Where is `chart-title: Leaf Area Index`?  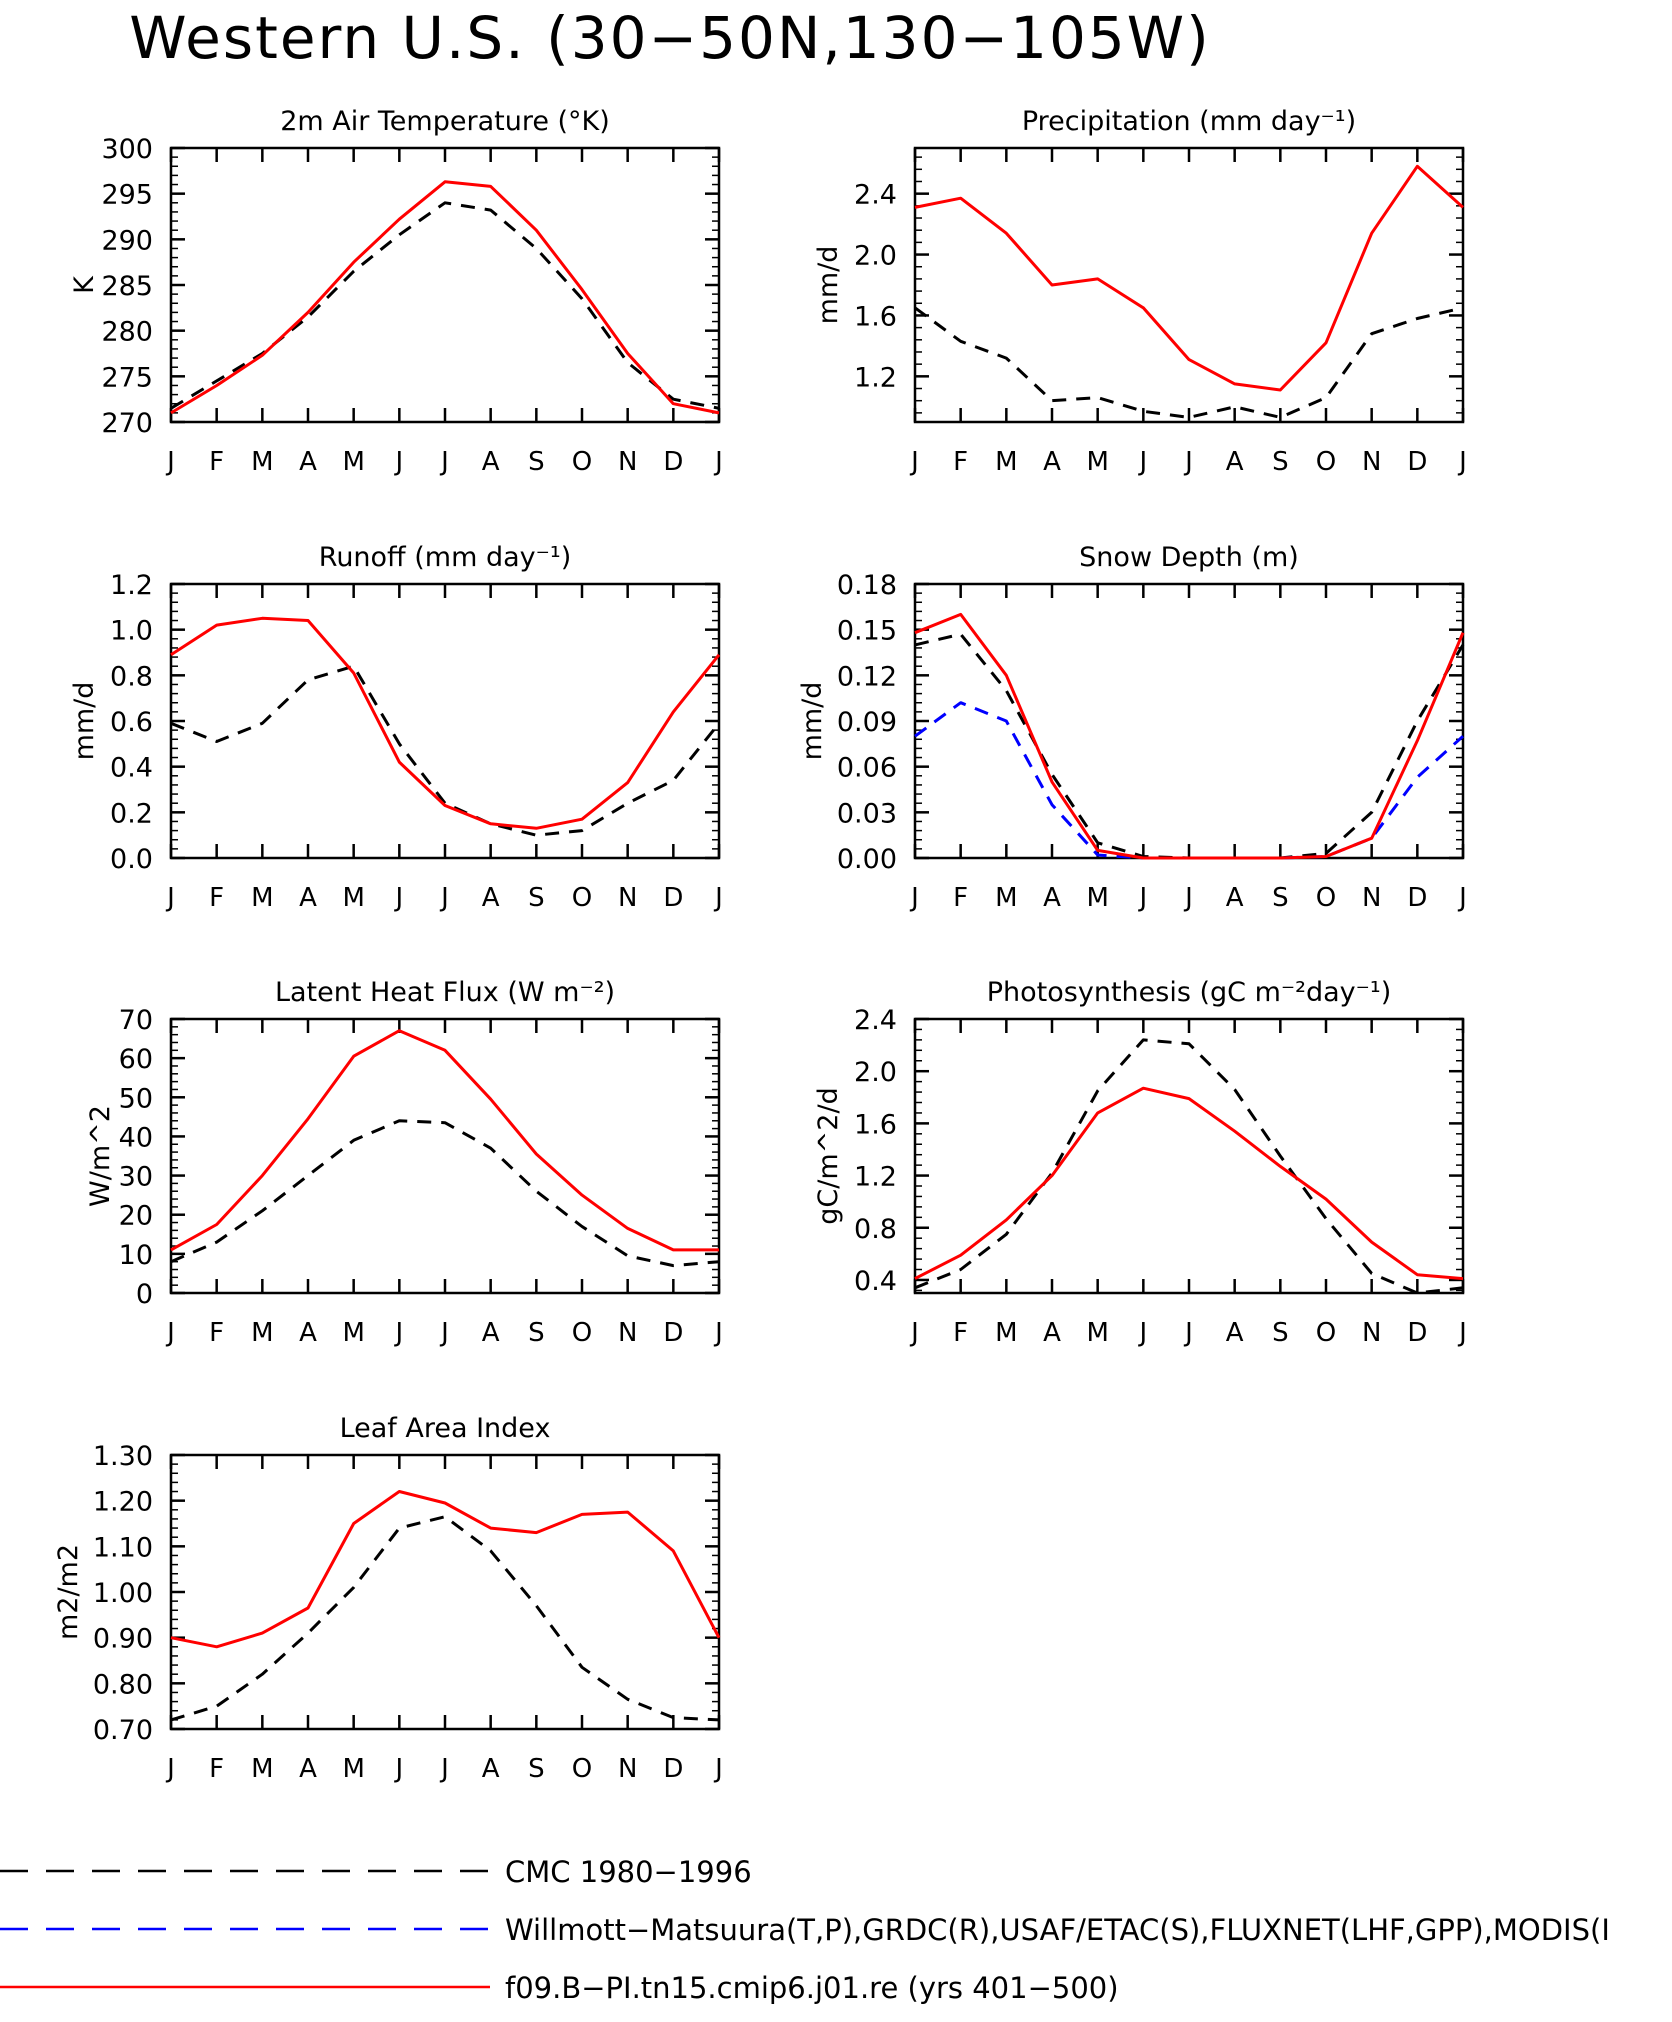 chart-title: Leaf Area Index is located at coordinates (445, 1428).